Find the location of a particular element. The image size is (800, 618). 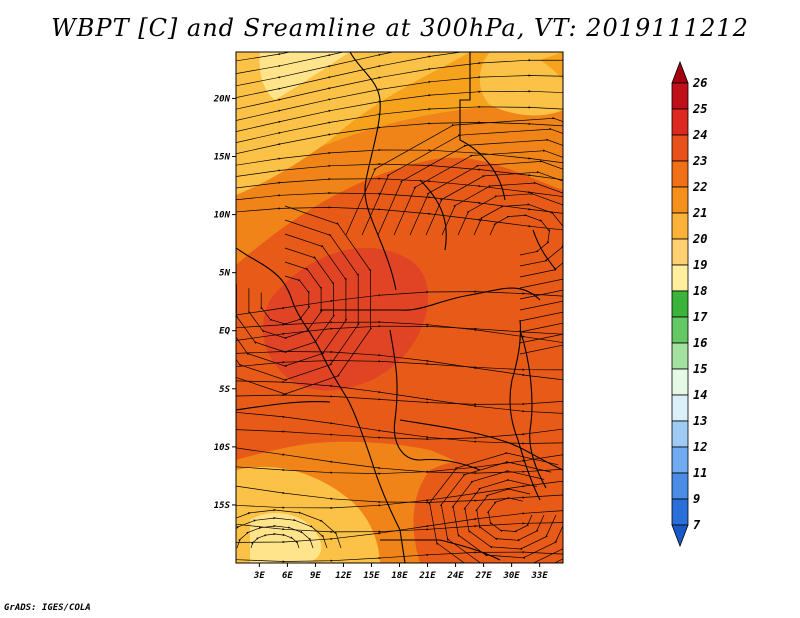

lon-tick-label: 21E is located at coordinates (427, 576).